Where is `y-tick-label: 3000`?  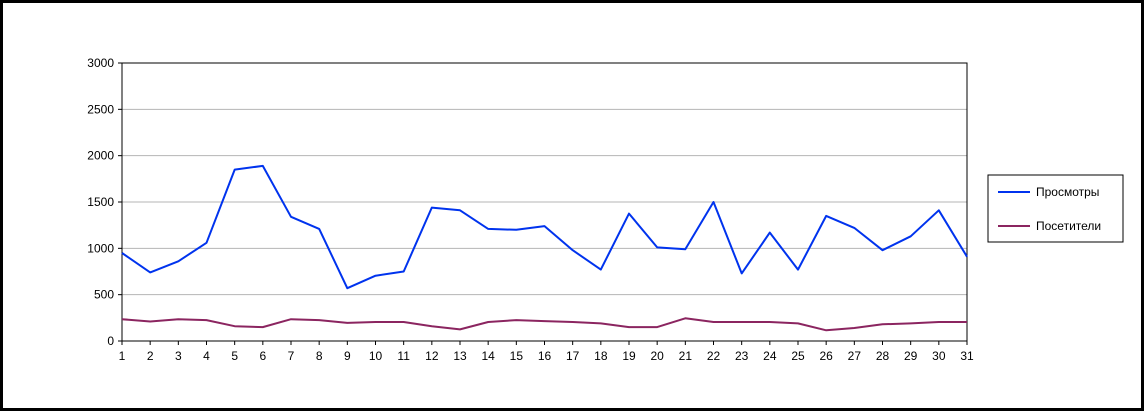
y-tick-label: 3000 is located at coordinates (100, 63).